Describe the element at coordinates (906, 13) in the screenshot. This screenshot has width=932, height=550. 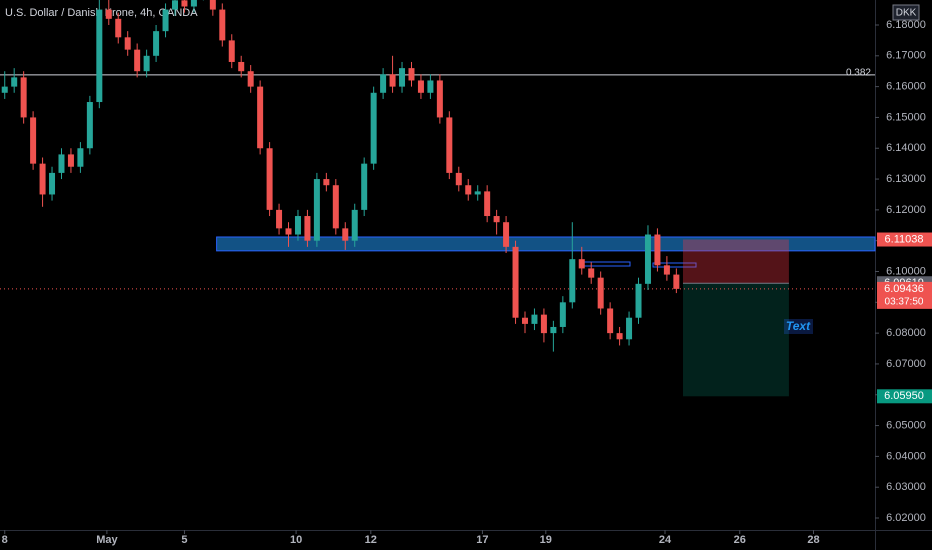
I see `currency-label: DKK` at that location.